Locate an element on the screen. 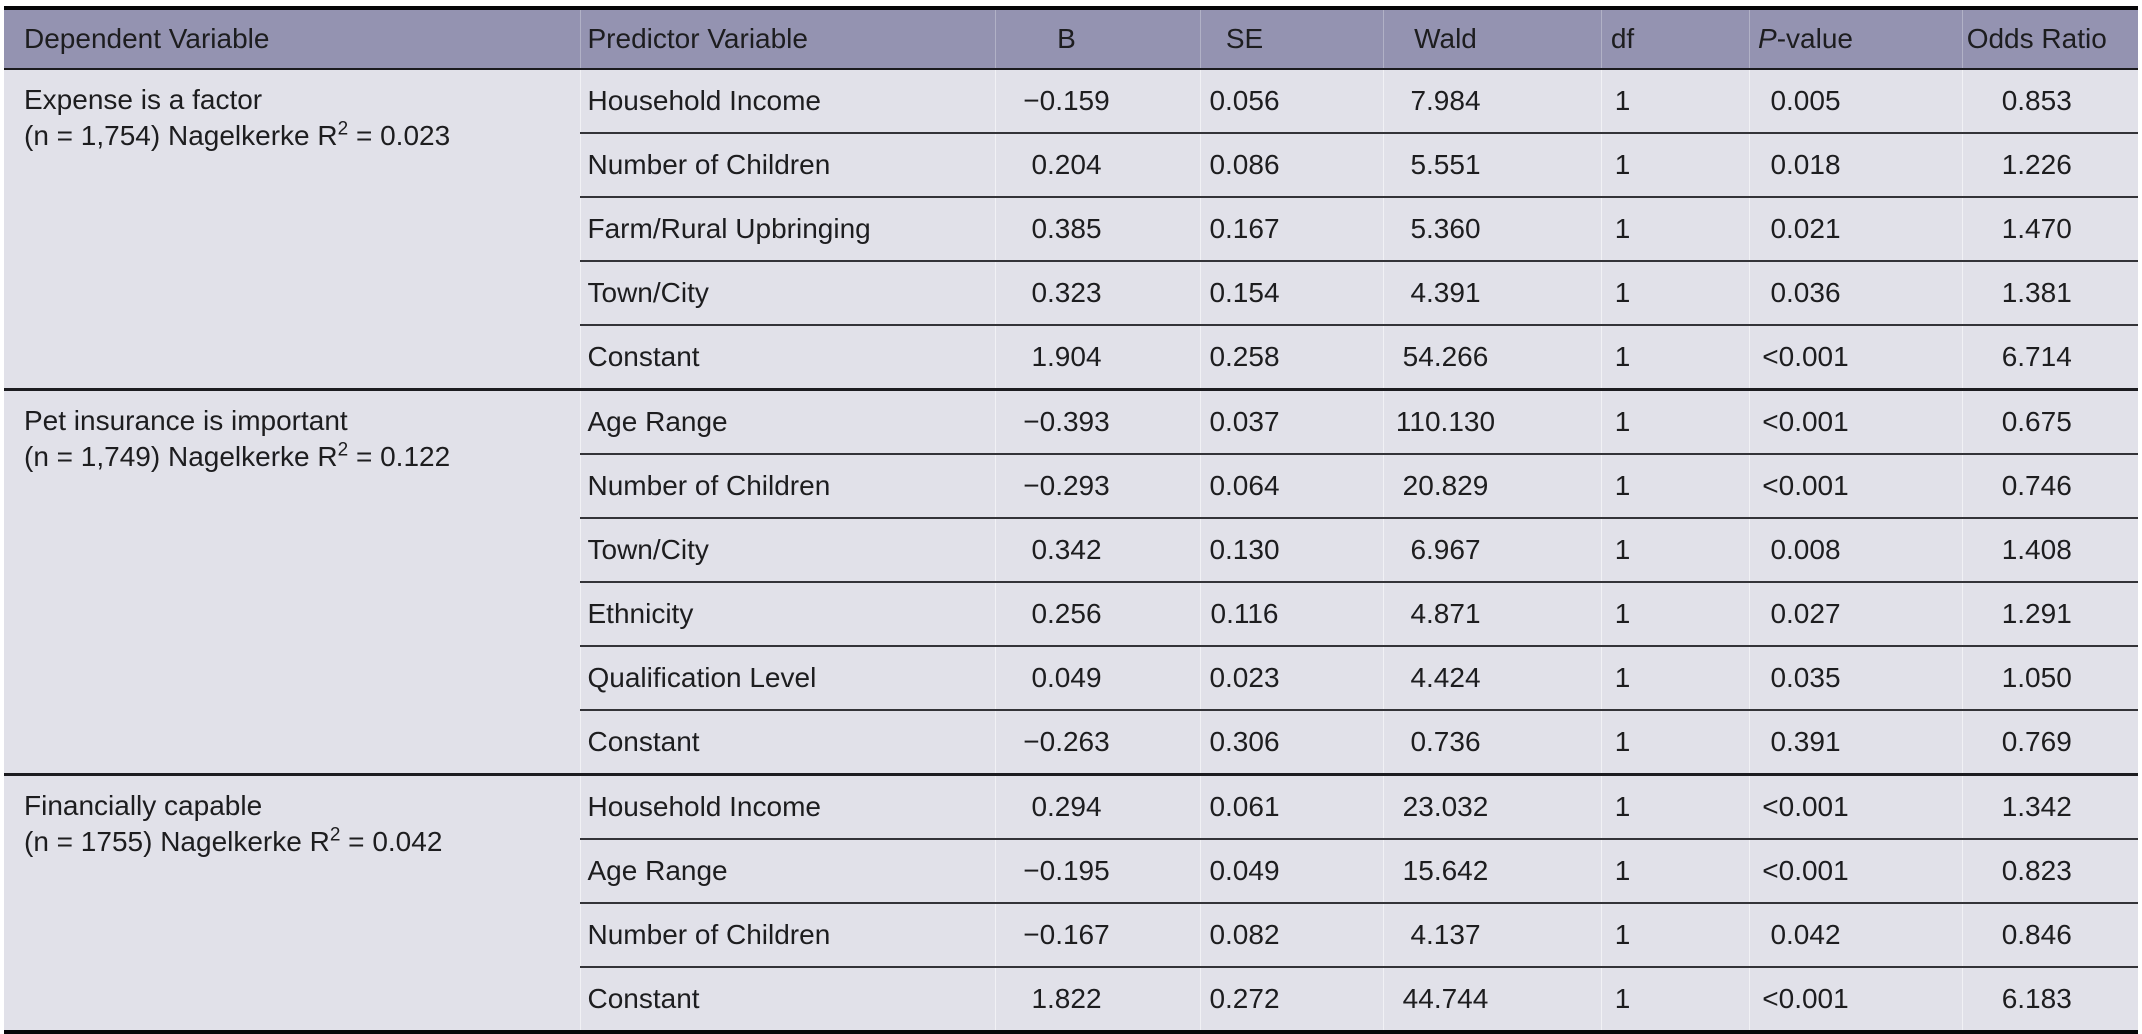  cell-wald: 23.032 is located at coordinates (1491, 806).